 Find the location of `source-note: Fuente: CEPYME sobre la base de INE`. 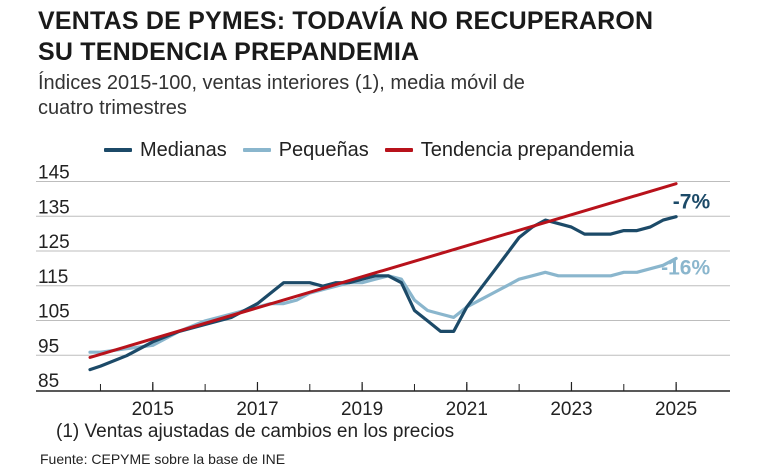

source-note: Fuente: CEPYME sobre la base de INE is located at coordinates (163, 459).